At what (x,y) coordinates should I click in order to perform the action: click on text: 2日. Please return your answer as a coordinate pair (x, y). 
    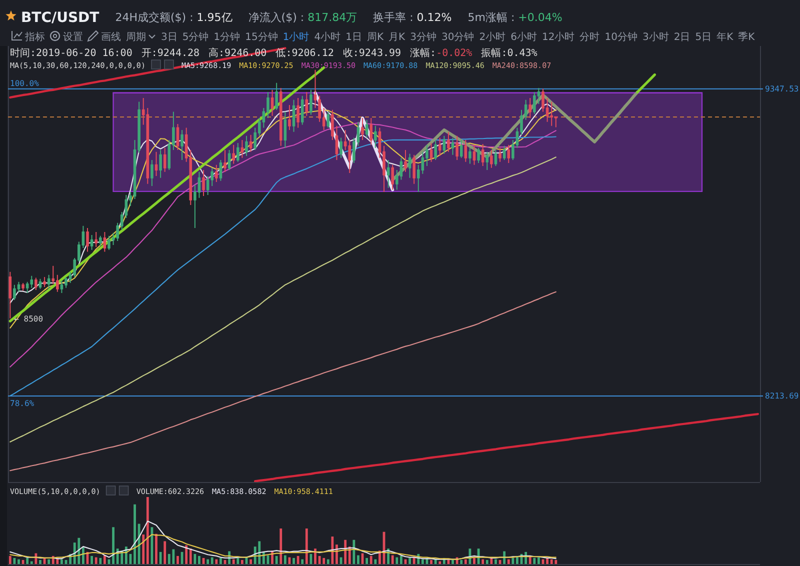
    Looking at the image, I should click on (682, 37).